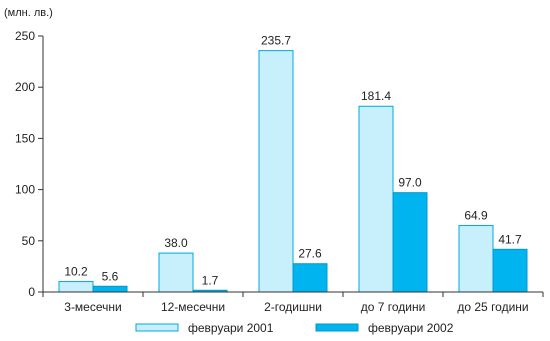 The height and width of the screenshot is (341, 550). Describe the element at coordinates (76, 272) in the screenshot. I see `value-label: 10.2` at that location.